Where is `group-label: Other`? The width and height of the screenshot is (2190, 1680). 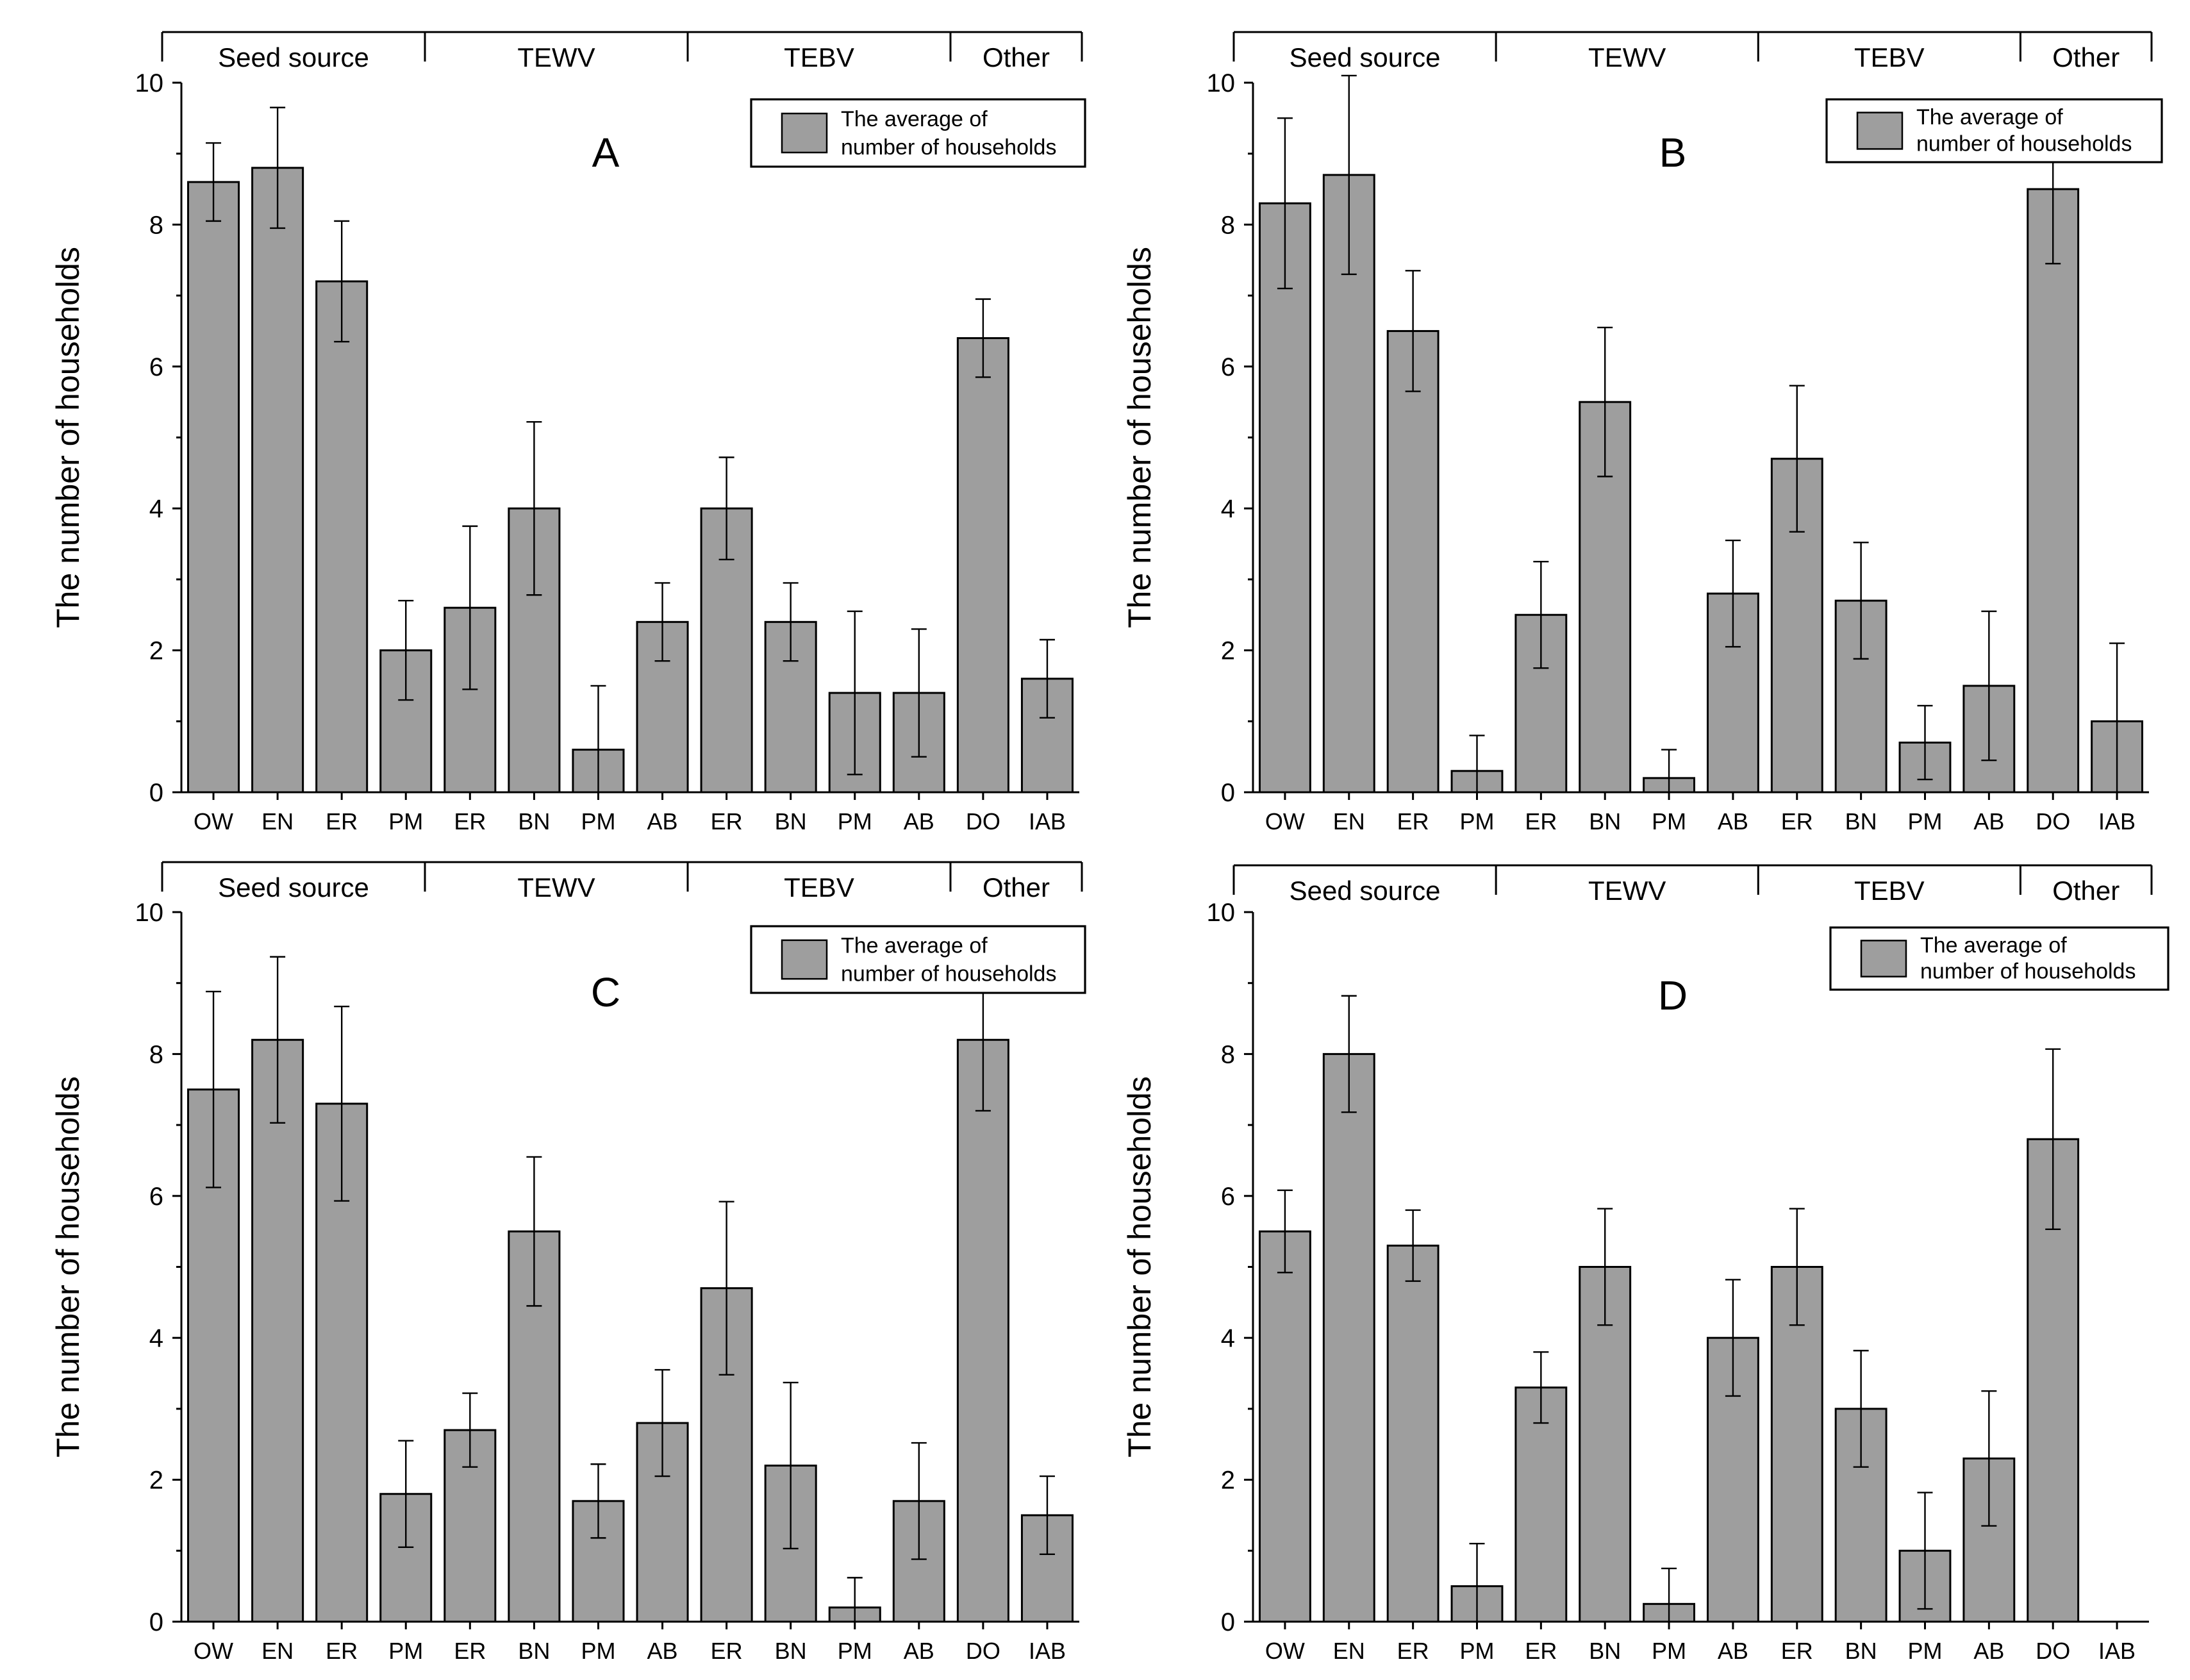
group-label: Other is located at coordinates (1016, 57).